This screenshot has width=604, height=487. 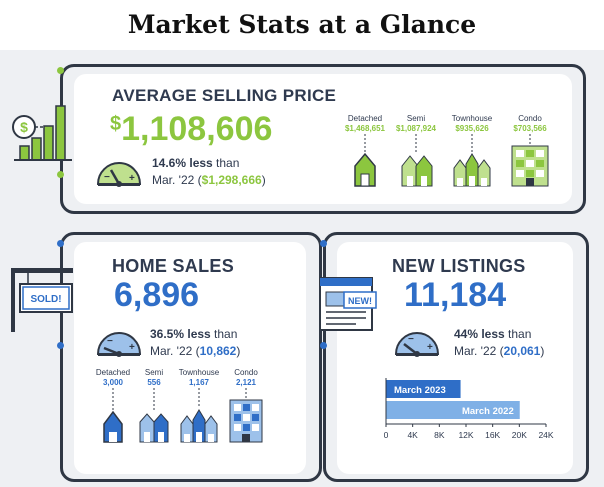 What do you see at coordinates (420, 390) in the screenshot?
I see `bar-label-march-2023: March 2023` at bounding box center [420, 390].